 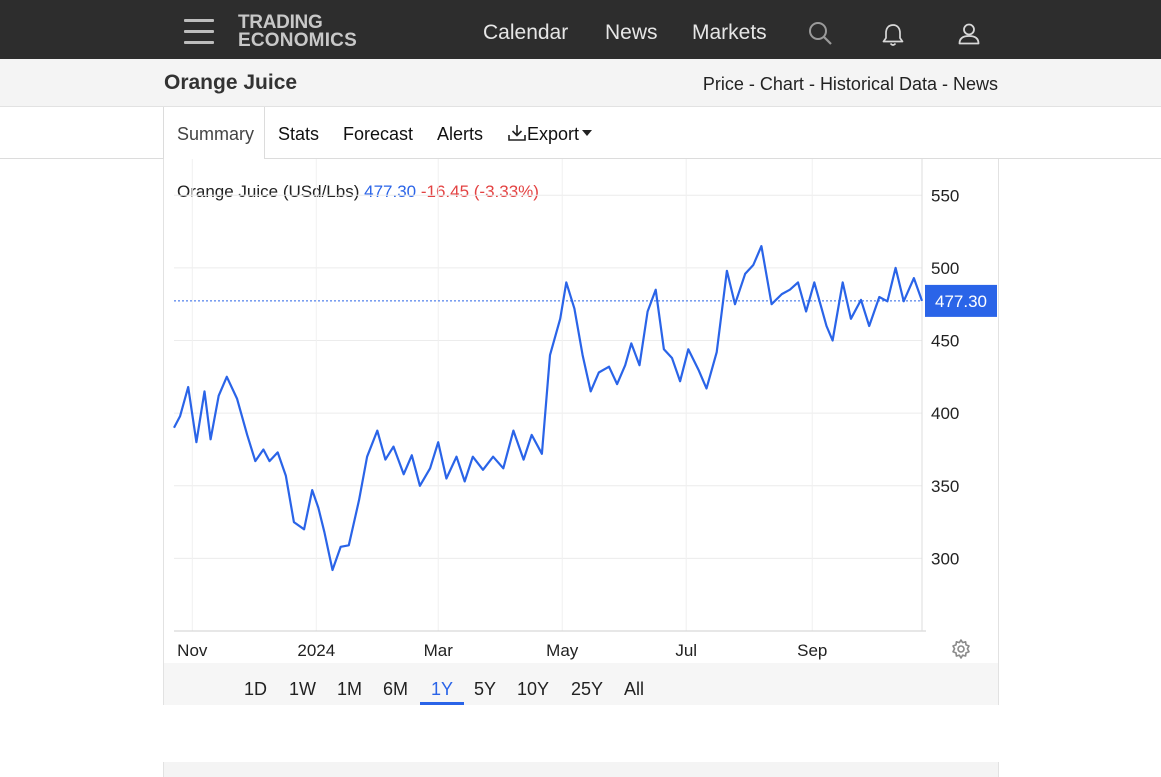 I want to click on bottom-panel-edge, so click(x=581, y=769).